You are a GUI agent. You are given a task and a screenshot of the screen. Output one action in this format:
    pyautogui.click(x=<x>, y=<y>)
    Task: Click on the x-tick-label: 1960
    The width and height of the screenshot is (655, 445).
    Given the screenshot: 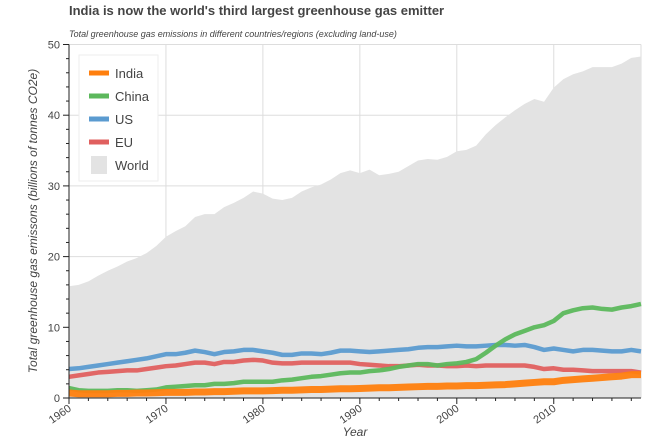 What is the action you would take?
    pyautogui.click(x=60, y=415)
    